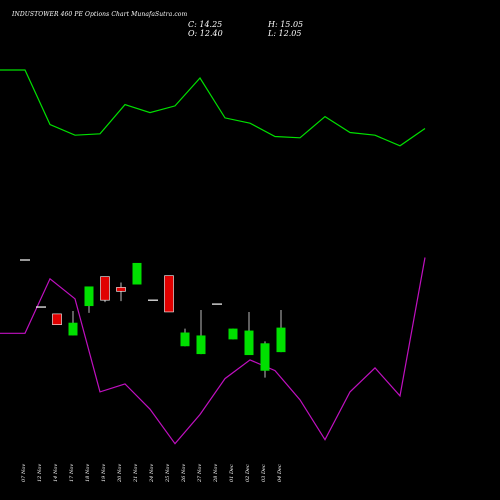  I want to click on x-tick-label: 07 Nov, so click(24, 473).